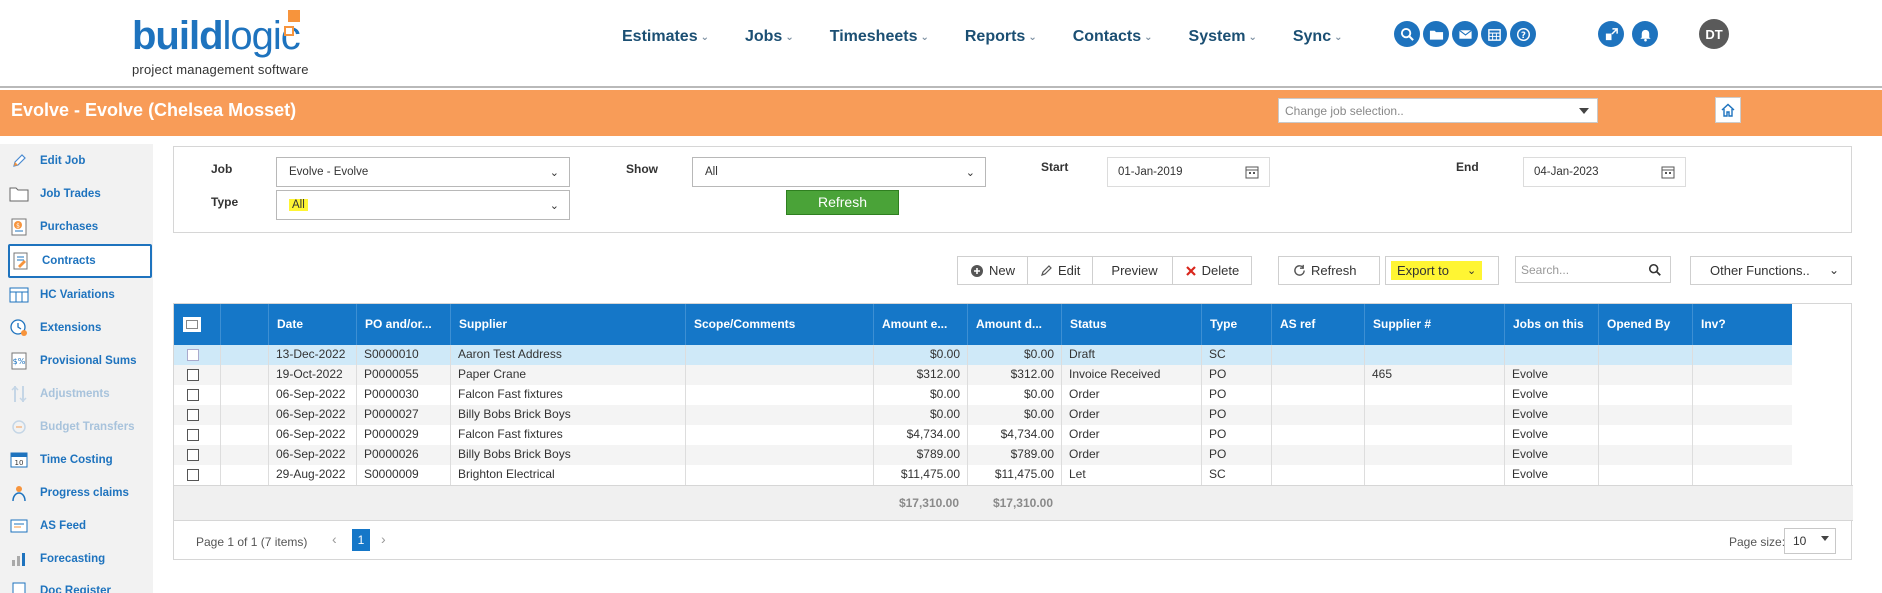 This screenshot has height=593, width=1882. I want to click on nav-jobs: Jobs ⌄, so click(769, 37).